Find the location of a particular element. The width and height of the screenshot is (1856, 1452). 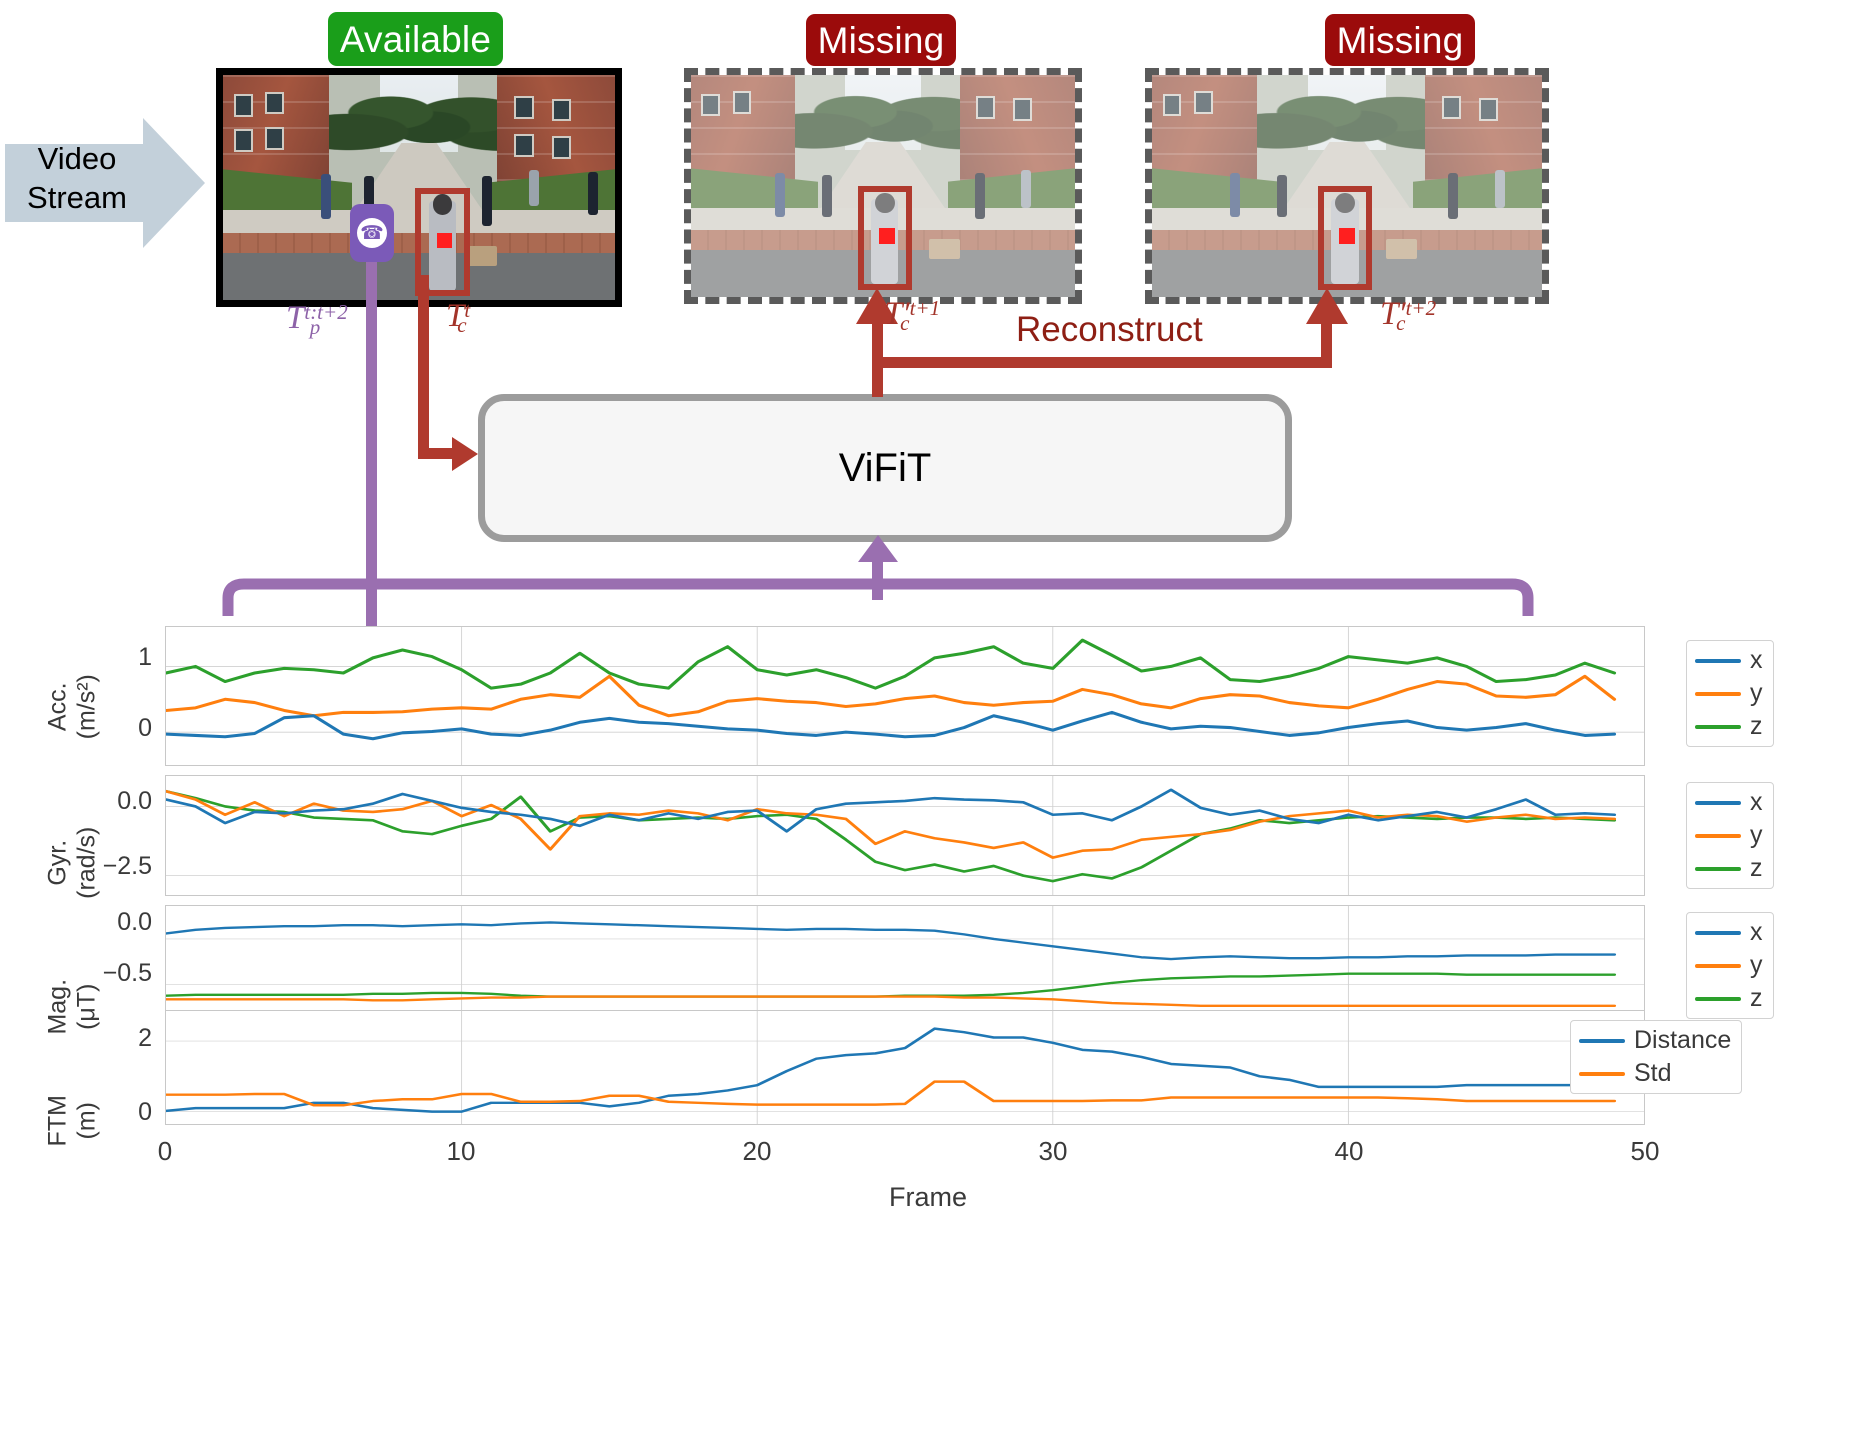

ftm-ylabel-line2: (m) is located at coordinates (86, 1121).